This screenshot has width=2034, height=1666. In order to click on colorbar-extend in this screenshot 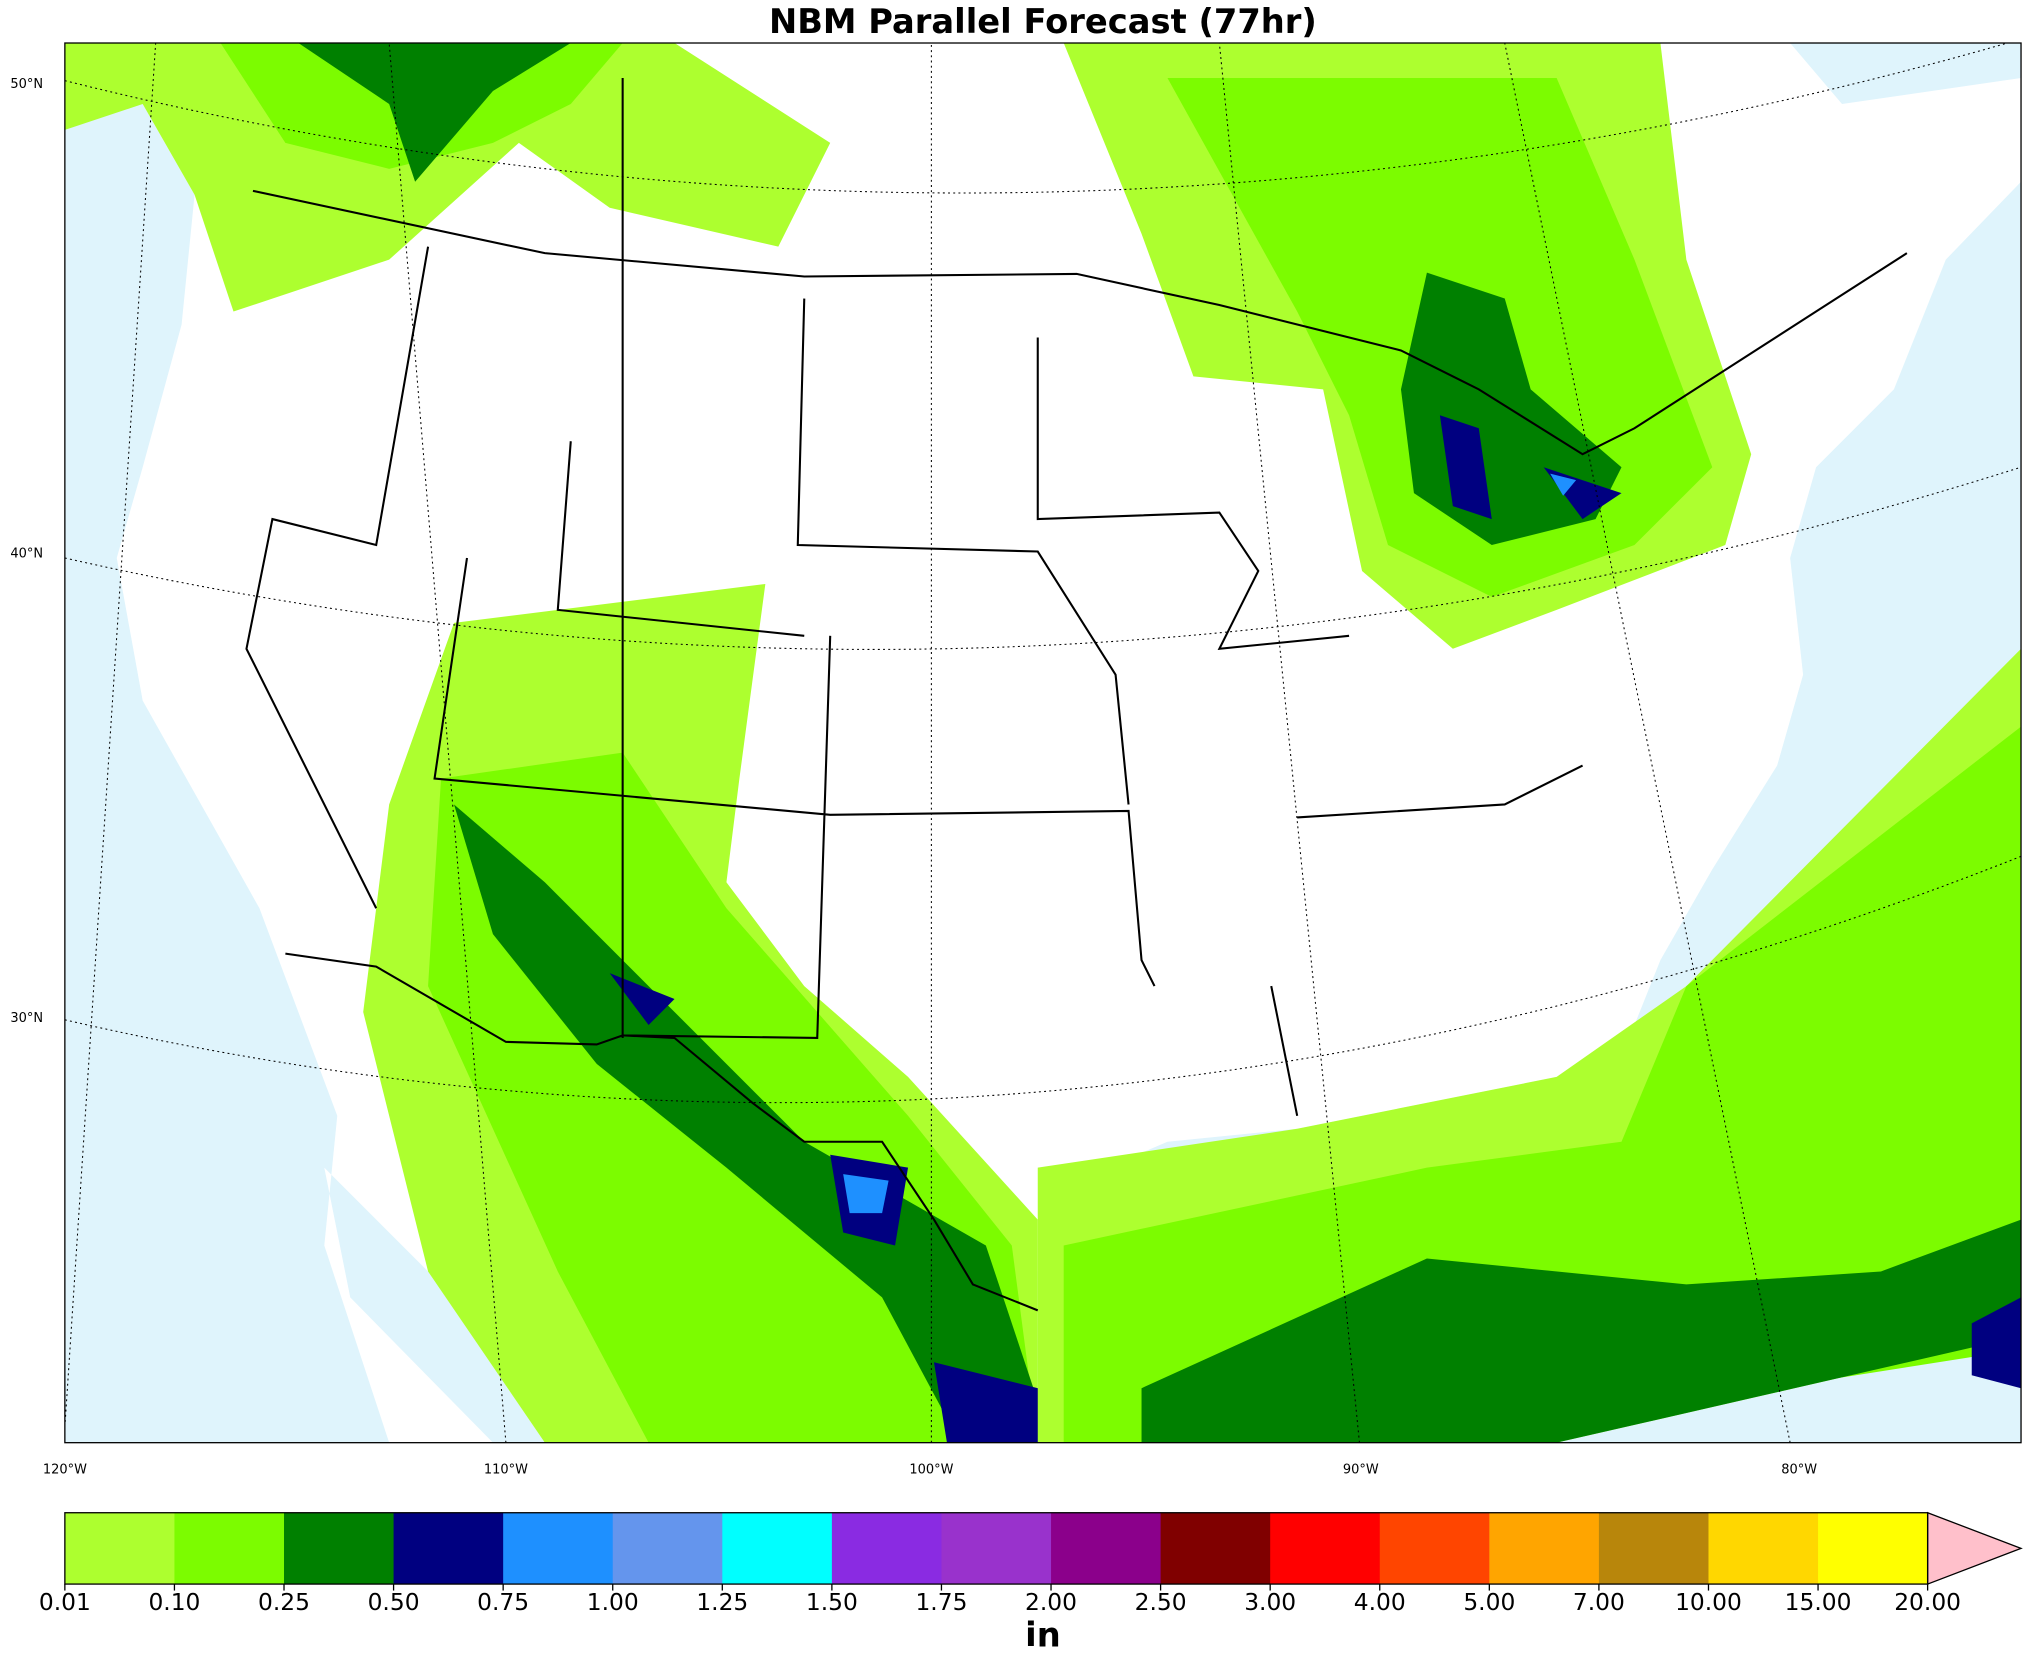, I will do `click(1974, 1548)`.